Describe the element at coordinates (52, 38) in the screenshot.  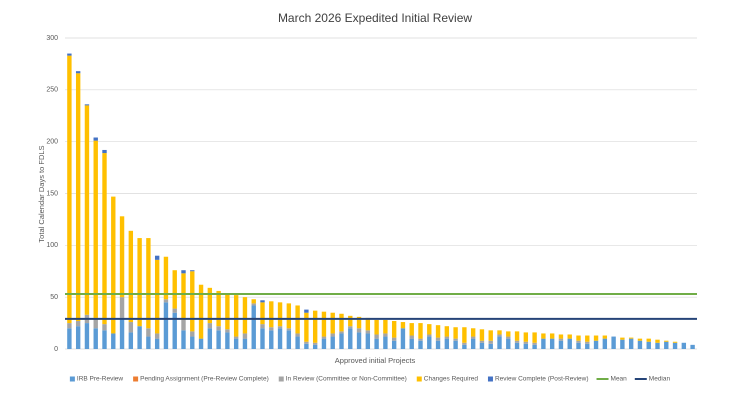
I see `y-tick-label: 300` at that location.